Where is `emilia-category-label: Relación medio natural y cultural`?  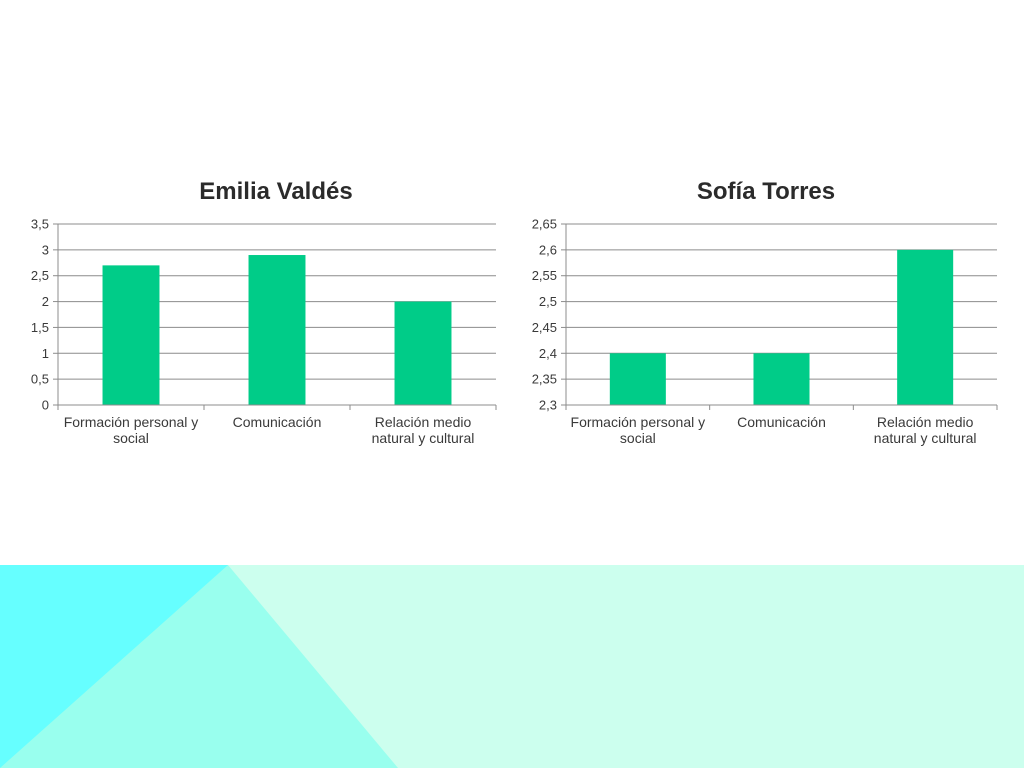
emilia-category-label: Relación medio natural y cultural is located at coordinates (423, 430).